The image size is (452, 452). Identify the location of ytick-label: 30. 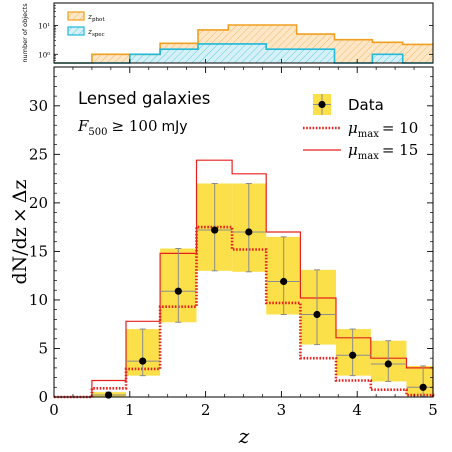
(38, 106).